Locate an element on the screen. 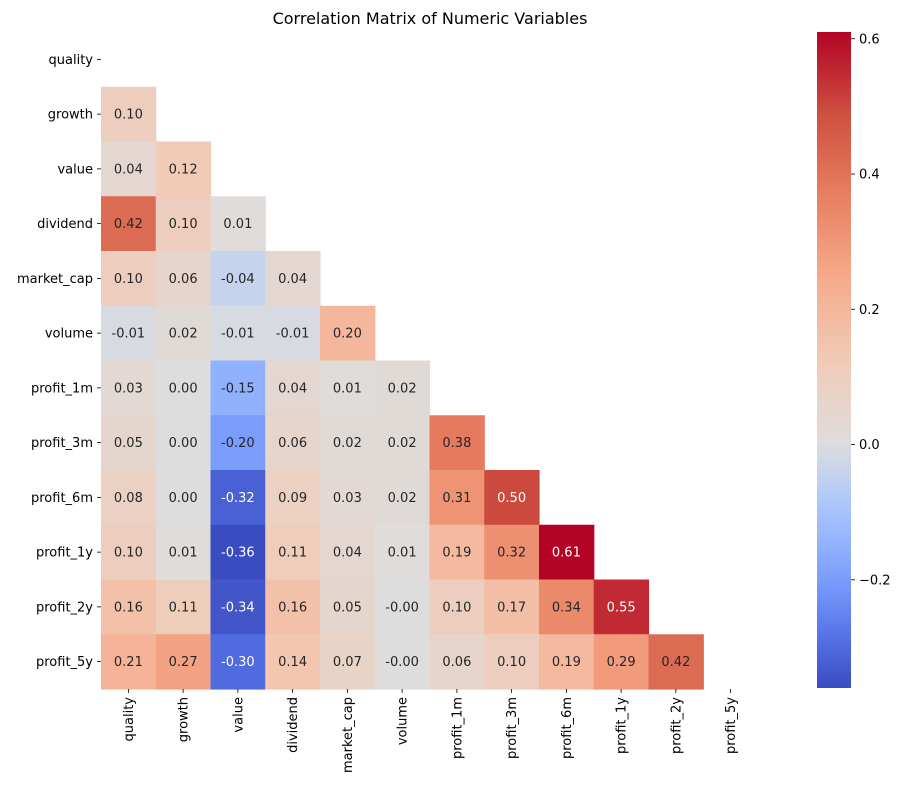  cell-value-label: 0.55 is located at coordinates (621, 607).